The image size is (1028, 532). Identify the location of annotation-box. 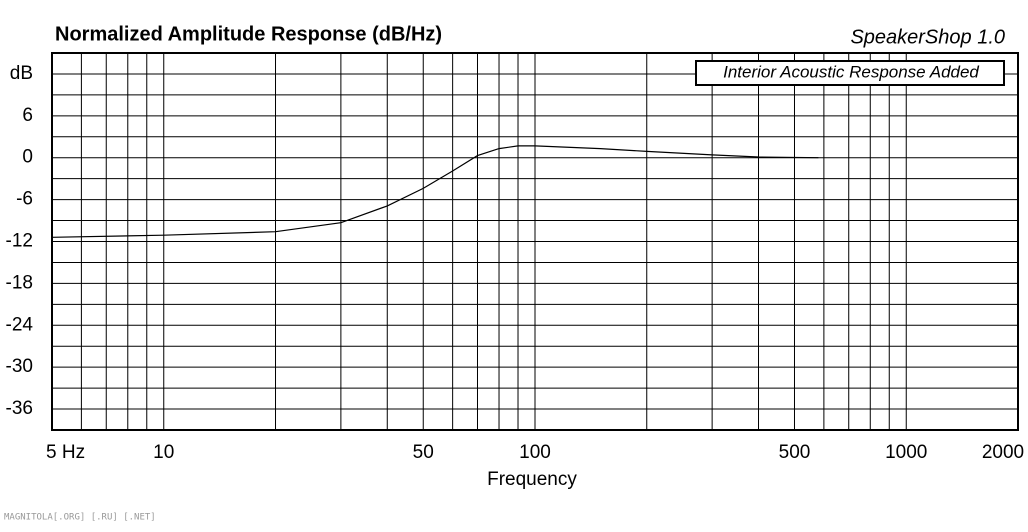
(850, 73).